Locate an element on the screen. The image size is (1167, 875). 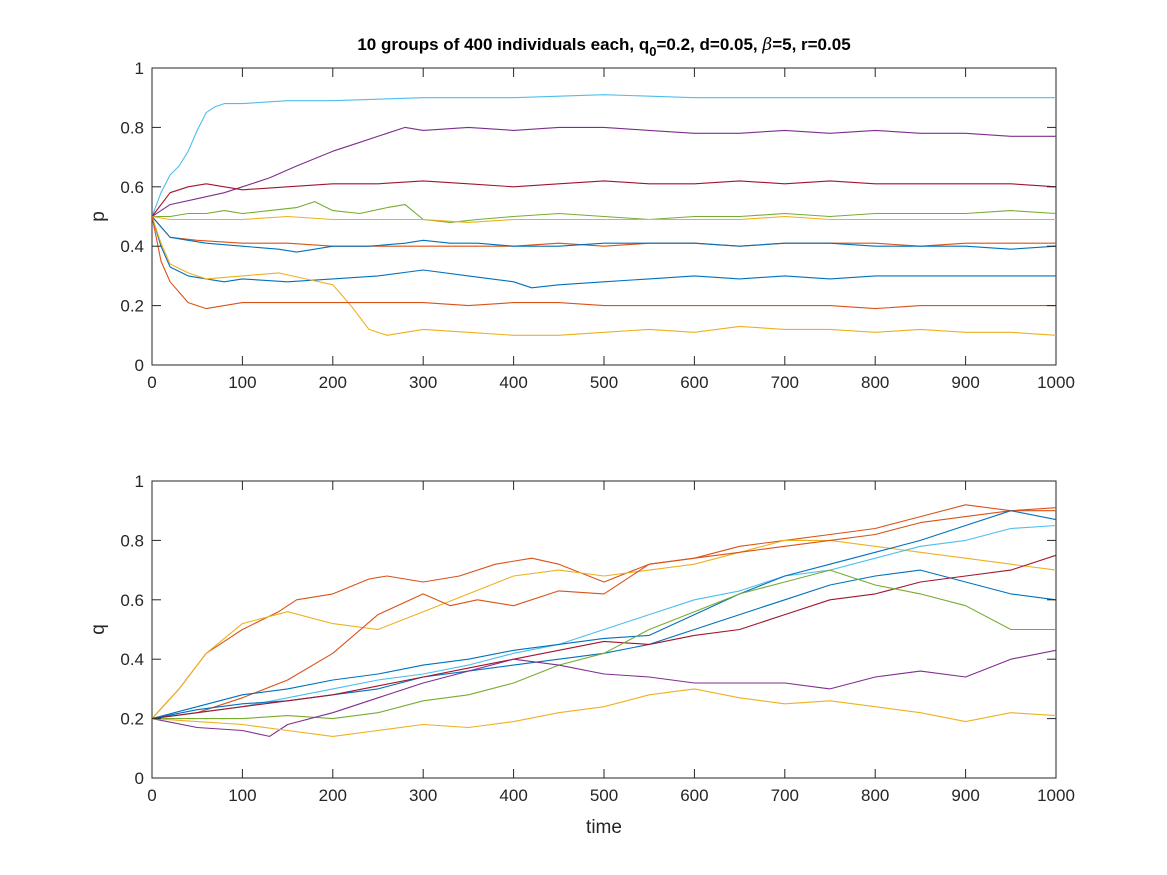
y-axis-label: q is located at coordinates (98, 629).